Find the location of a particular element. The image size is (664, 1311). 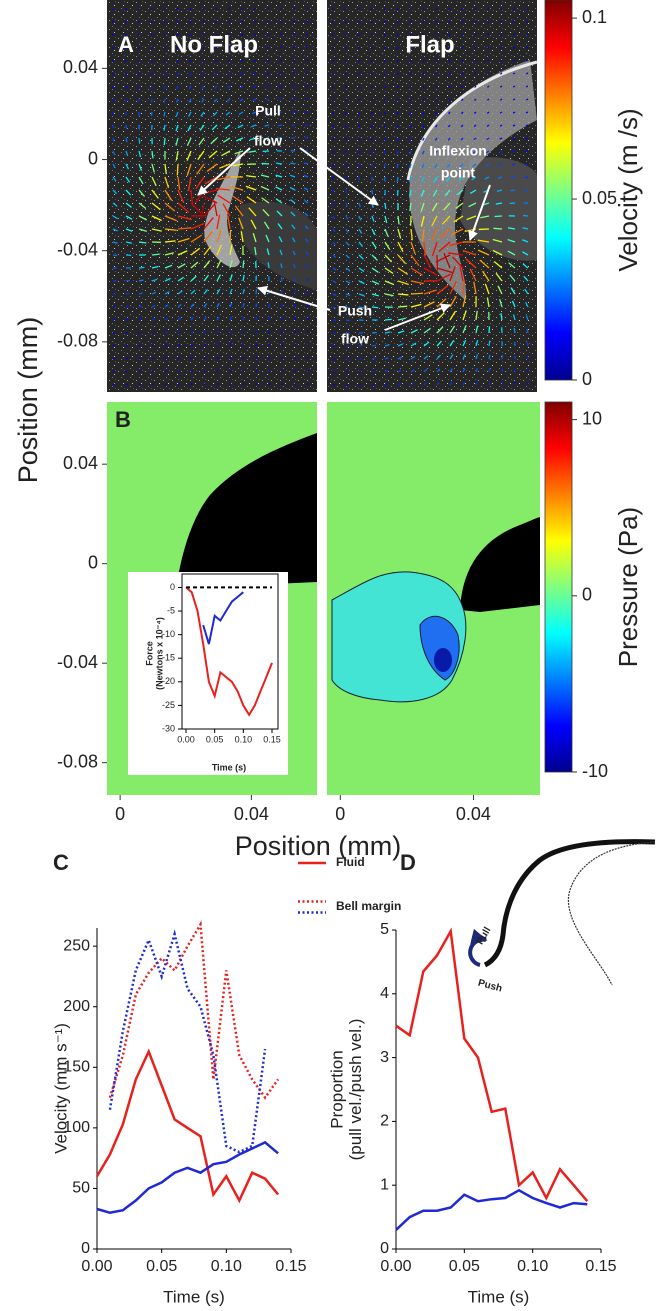

colorbar-tick-label: 0.05 is located at coordinates (599, 198).